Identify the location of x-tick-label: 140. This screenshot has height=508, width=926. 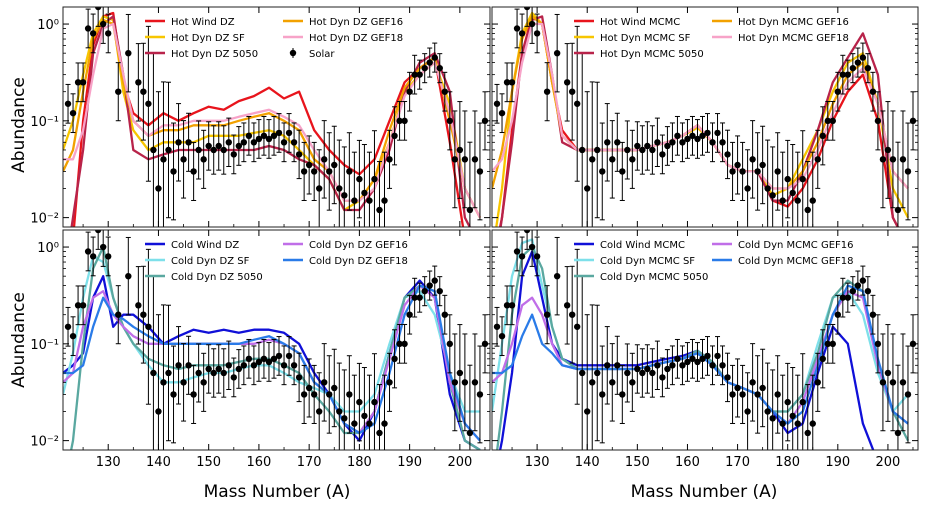
(158, 462).